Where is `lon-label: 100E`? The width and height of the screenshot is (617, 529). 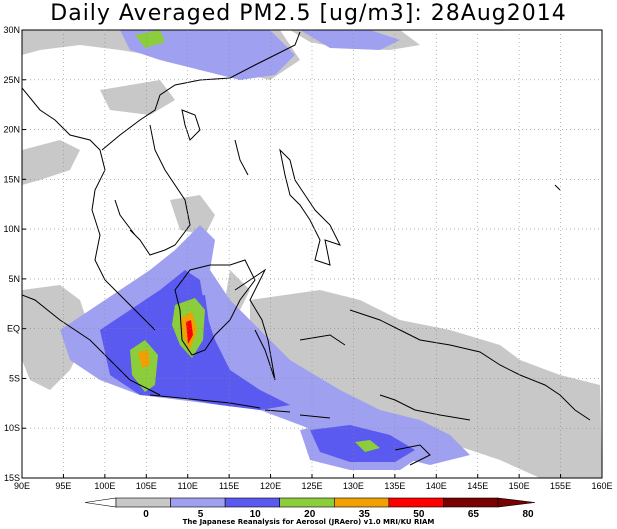
lon-label: 100E is located at coordinates (104, 486).